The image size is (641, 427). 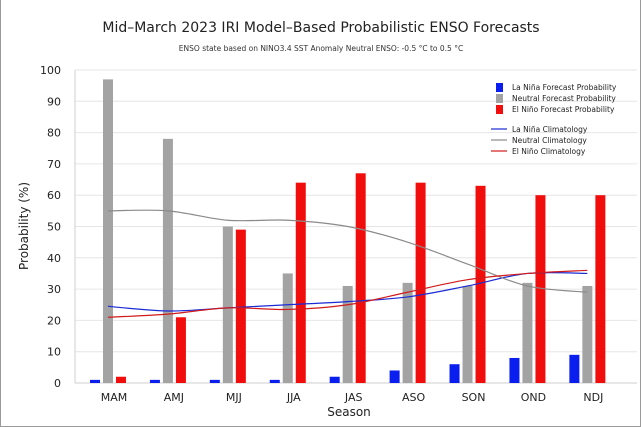 I want to click on y-tick-label: 30, so click(x=54, y=289).